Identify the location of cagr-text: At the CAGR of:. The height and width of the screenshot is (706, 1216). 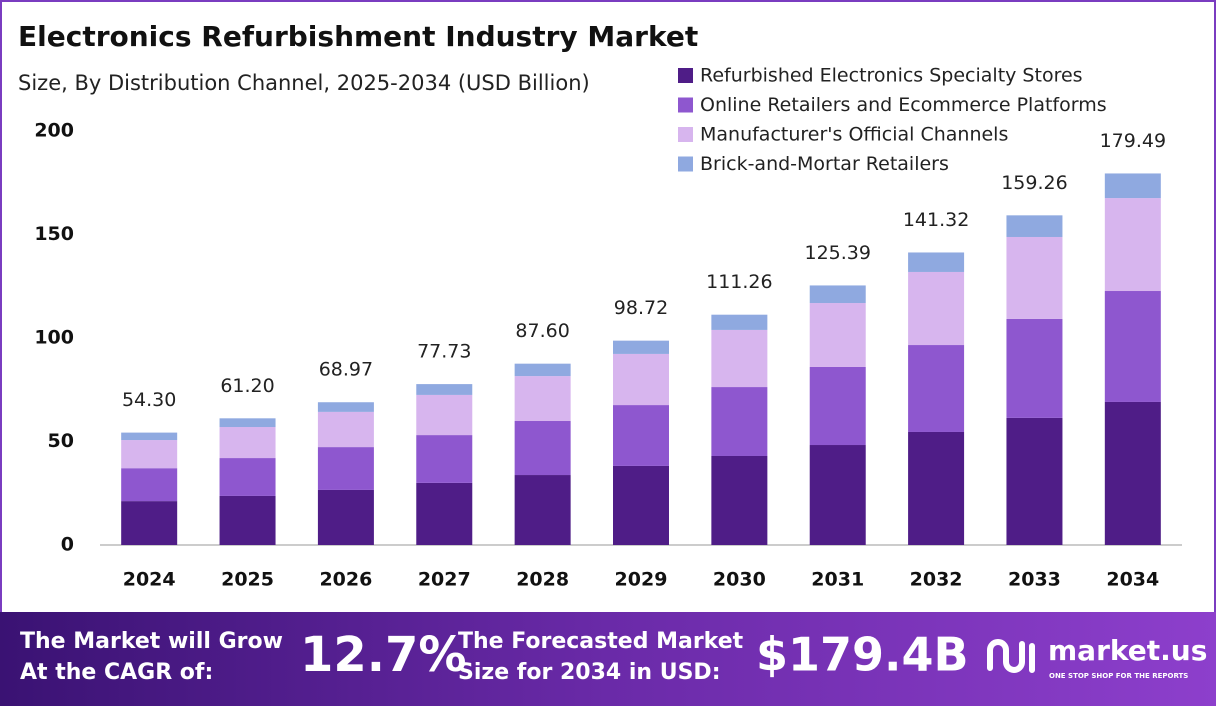
(116, 672).